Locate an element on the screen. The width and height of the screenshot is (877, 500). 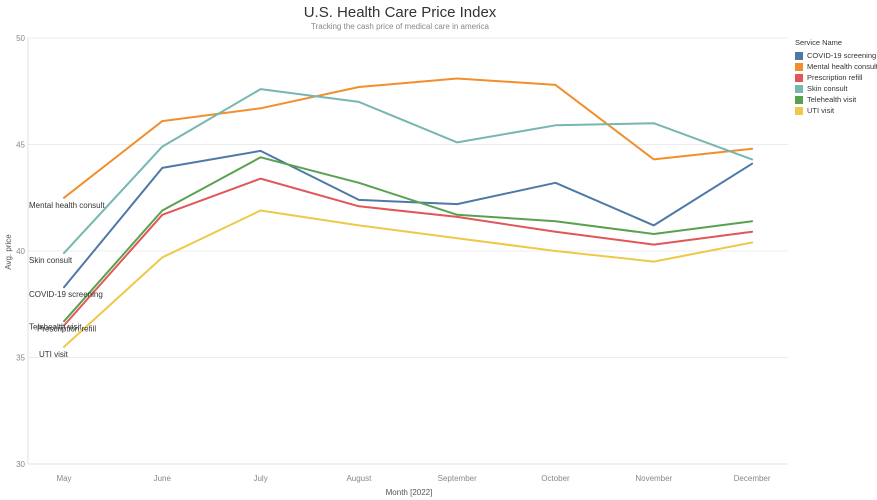
legend-item: Skin consult is located at coordinates (835, 88).